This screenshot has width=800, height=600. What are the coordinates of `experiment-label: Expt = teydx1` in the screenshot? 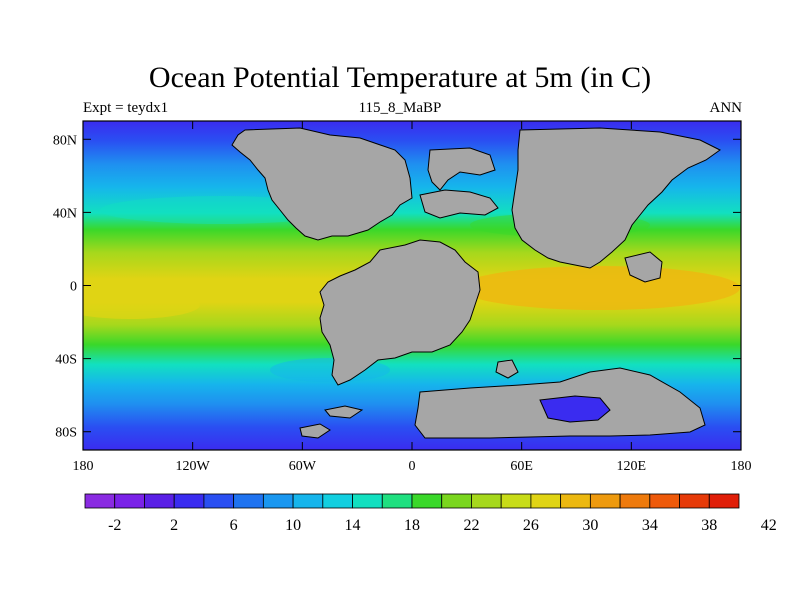 It's located at (126, 108).